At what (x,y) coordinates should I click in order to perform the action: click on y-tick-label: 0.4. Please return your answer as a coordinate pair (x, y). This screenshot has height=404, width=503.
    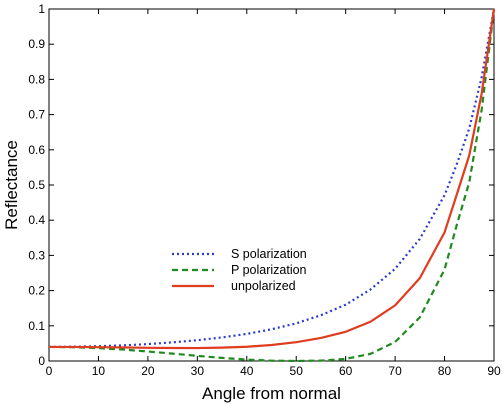
    Looking at the image, I should click on (36, 220).